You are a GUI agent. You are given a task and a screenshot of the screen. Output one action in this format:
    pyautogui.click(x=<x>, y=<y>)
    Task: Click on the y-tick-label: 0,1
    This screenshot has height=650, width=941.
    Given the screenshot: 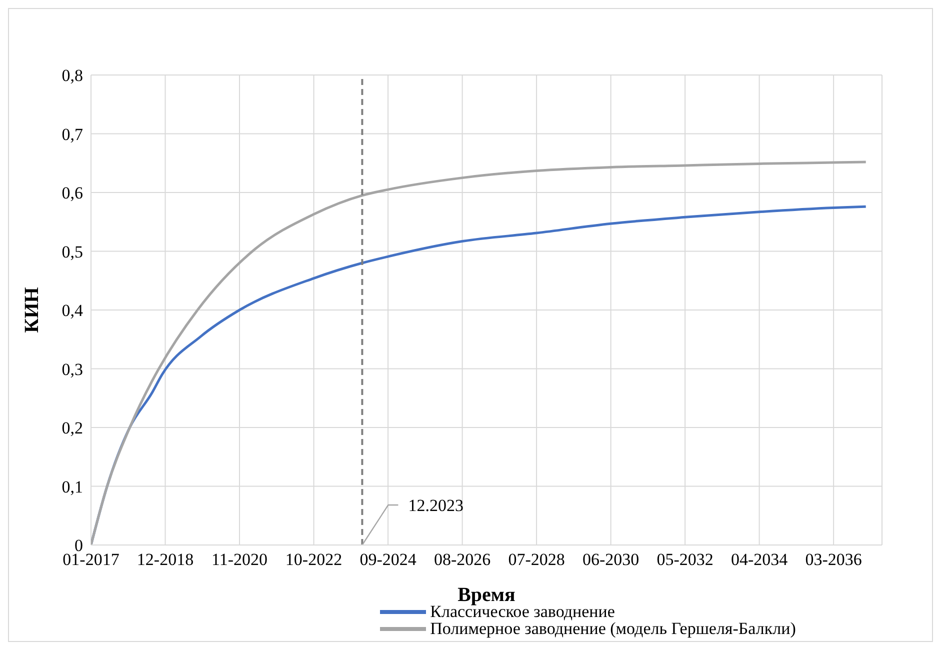 What is the action you would take?
    pyautogui.click(x=72, y=486)
    